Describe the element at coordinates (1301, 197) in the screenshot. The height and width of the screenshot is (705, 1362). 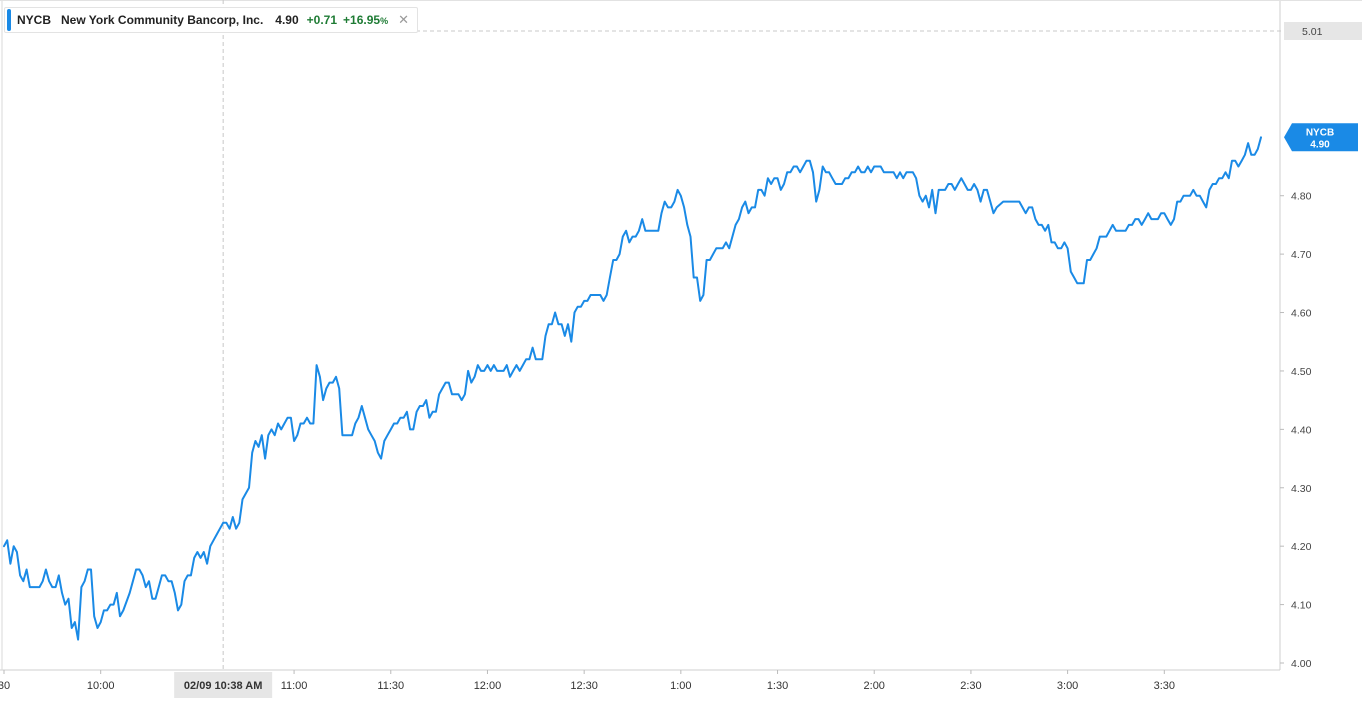
I see `y-tick-label: 4.80` at that location.